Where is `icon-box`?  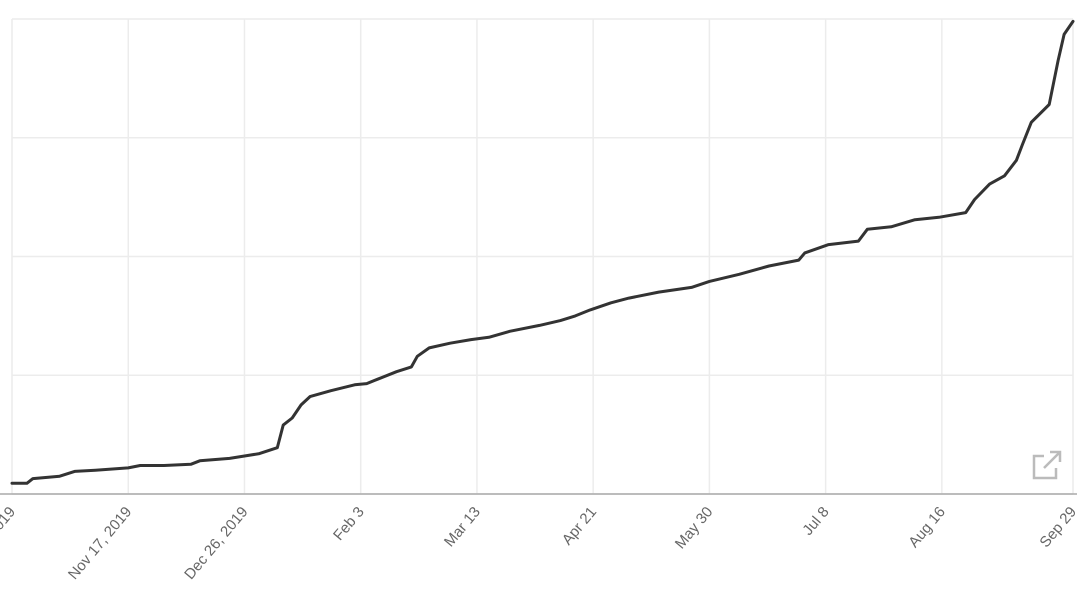 icon-box is located at coordinates (1045, 467).